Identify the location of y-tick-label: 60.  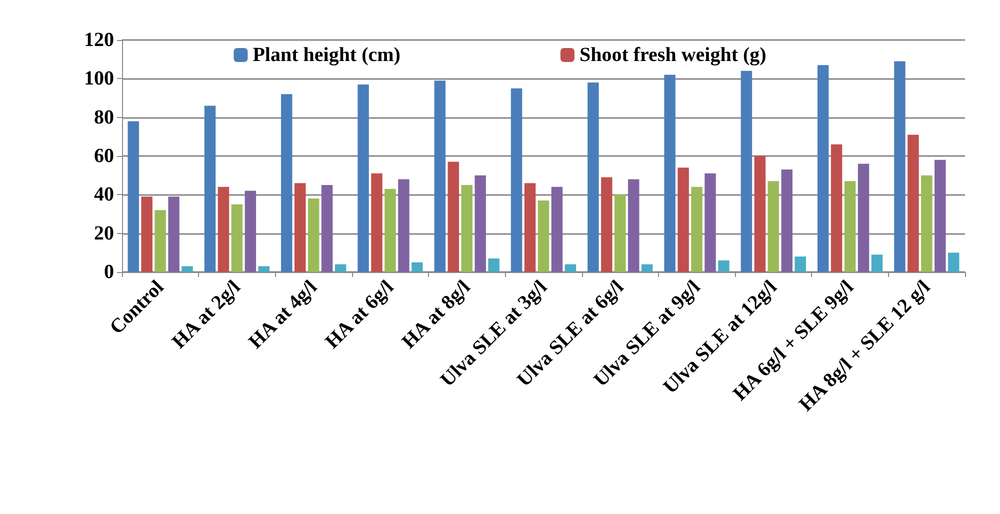
(104, 156).